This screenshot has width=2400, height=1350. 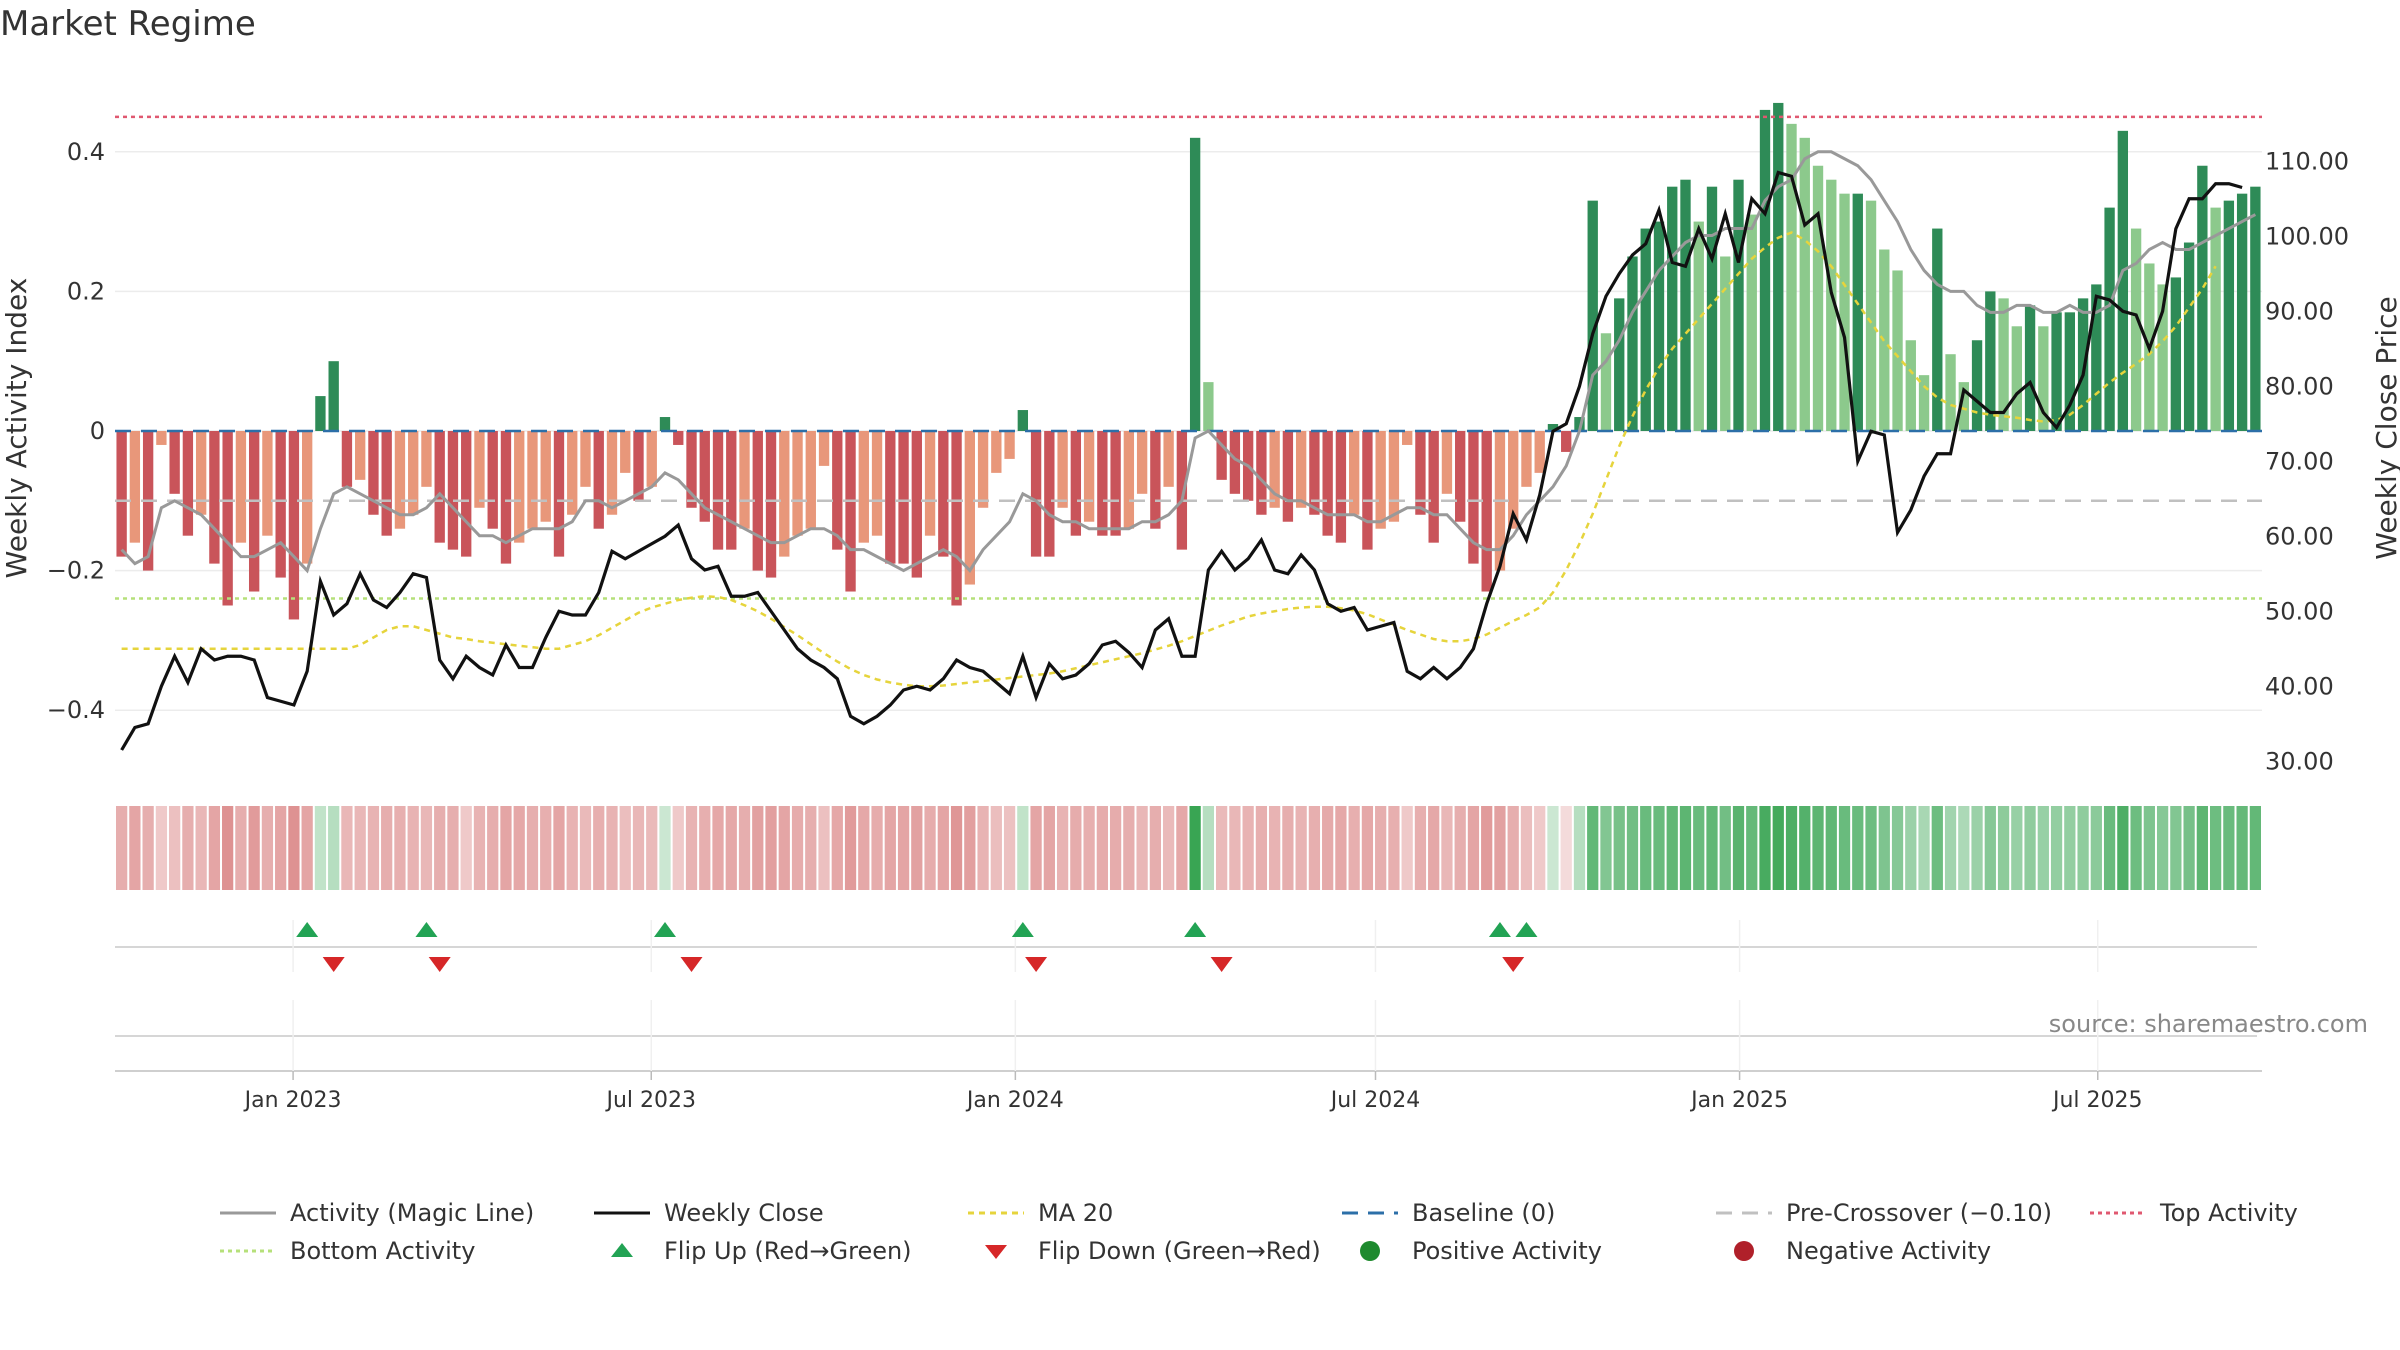 What do you see at coordinates (128, 24) in the screenshot?
I see `chart-title: Market Regime` at bounding box center [128, 24].